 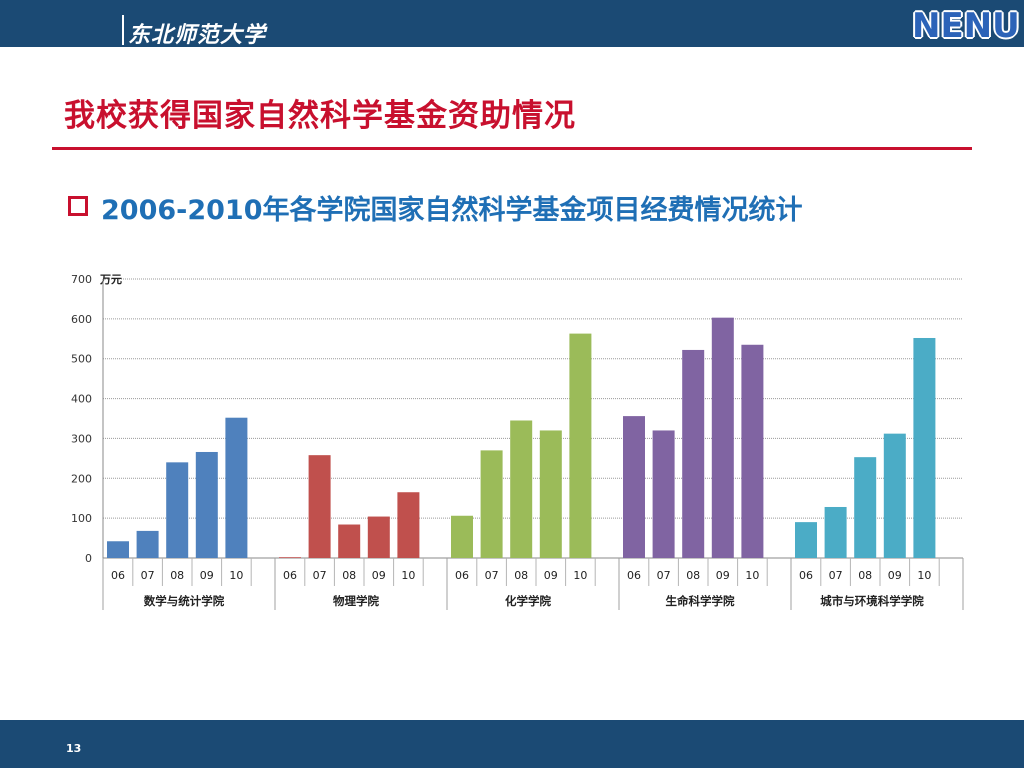 What do you see at coordinates (320, 116) in the screenshot?
I see `page-title: 我校获得国家自然科学基金资助情况` at bounding box center [320, 116].